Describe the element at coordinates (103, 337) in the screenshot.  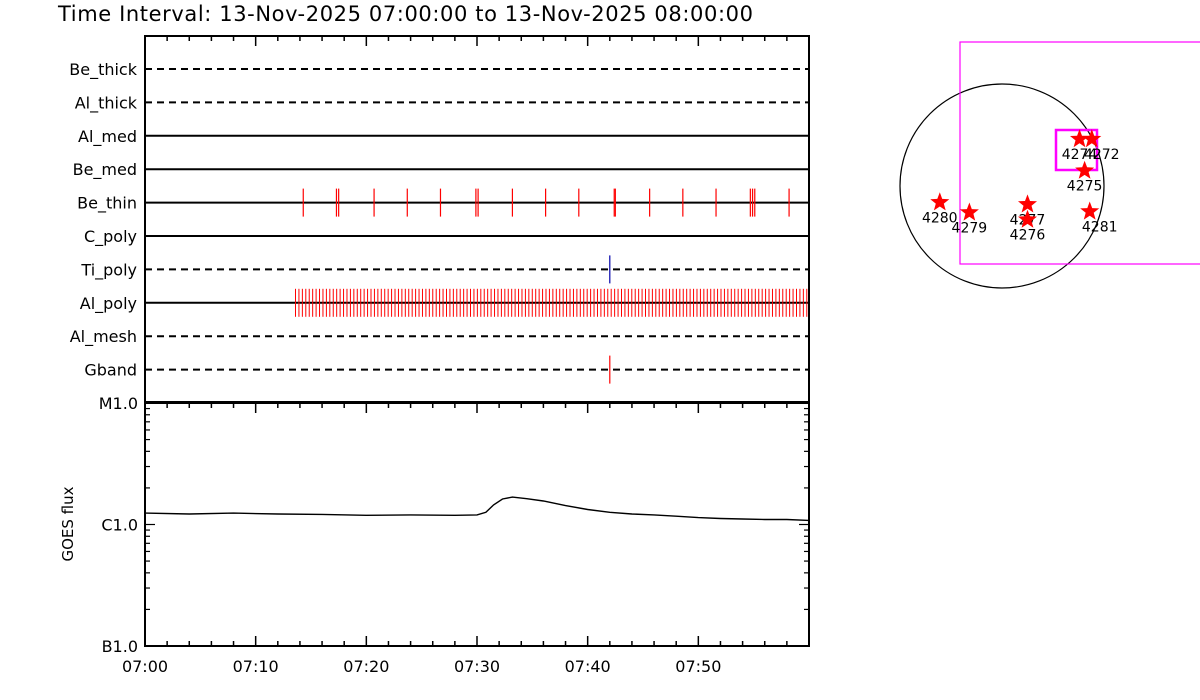
I see `filter-label-al_mesh: Al_mesh` at that location.